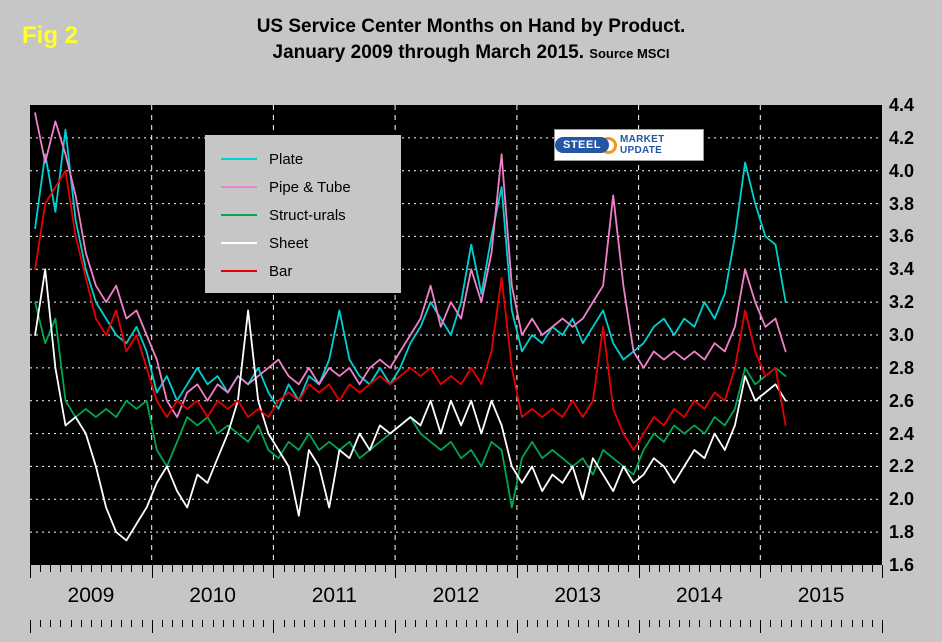  Describe the element at coordinates (902, 302) in the screenshot. I see `y-tick-label: 3.2` at that location.